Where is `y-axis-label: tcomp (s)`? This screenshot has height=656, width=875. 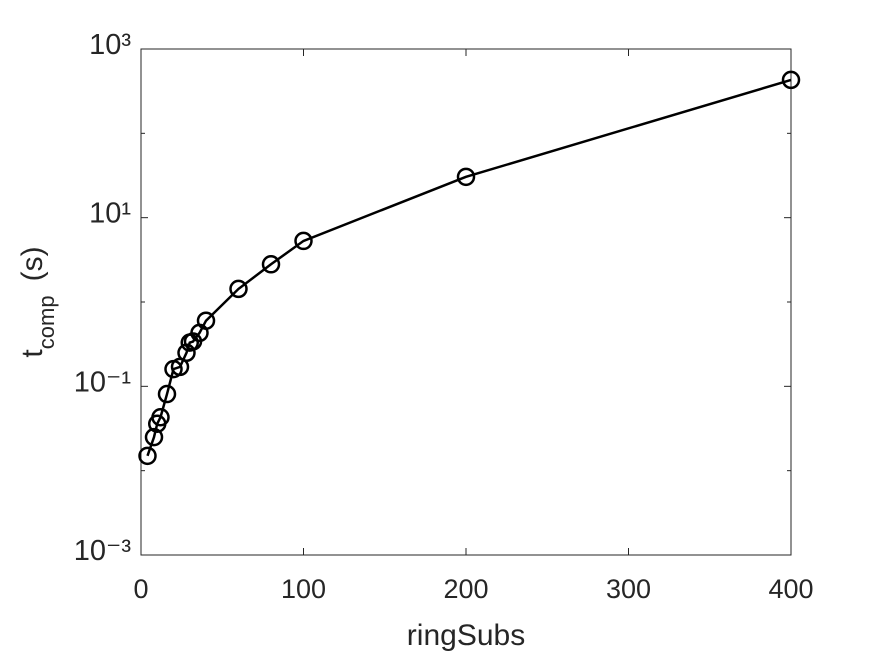 y-axis-label: tcomp (s) is located at coordinates (37, 301).